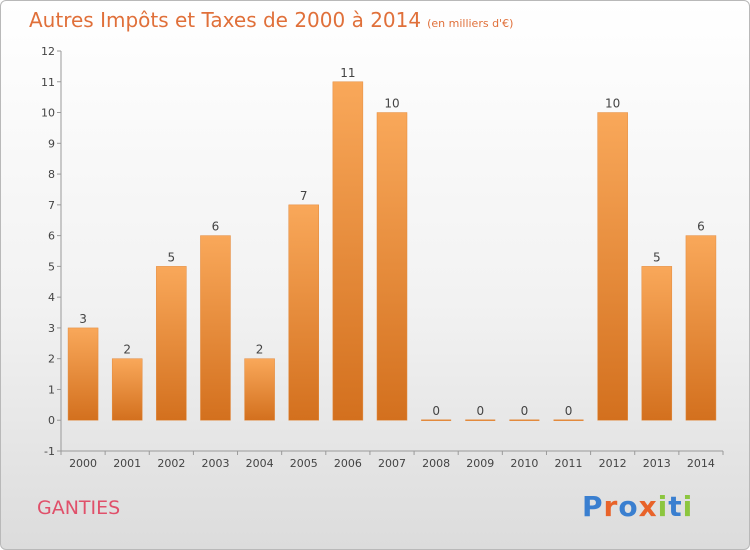 The height and width of the screenshot is (550, 750). Describe the element at coordinates (225, 20) in the screenshot. I see `chart-title-text: Autres Impôts et Taxes de 2000 à 2014` at that location.